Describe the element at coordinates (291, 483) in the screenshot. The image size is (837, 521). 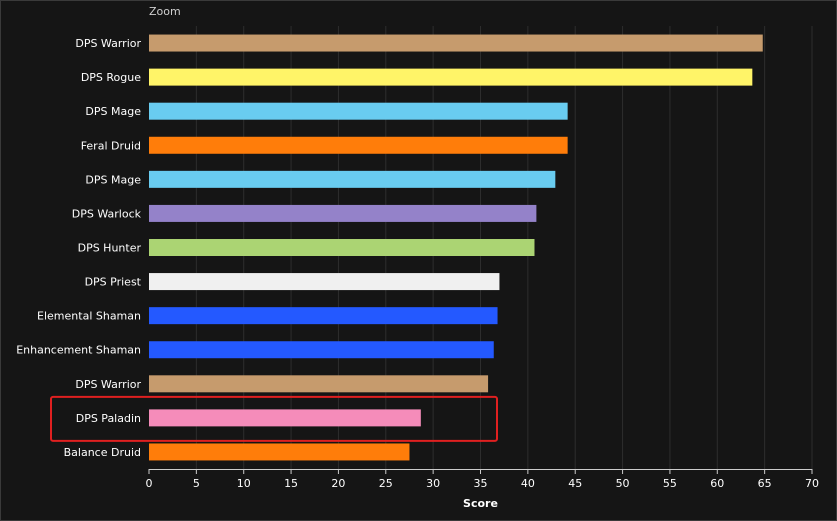
I see `x-tick-label: 15` at that location.